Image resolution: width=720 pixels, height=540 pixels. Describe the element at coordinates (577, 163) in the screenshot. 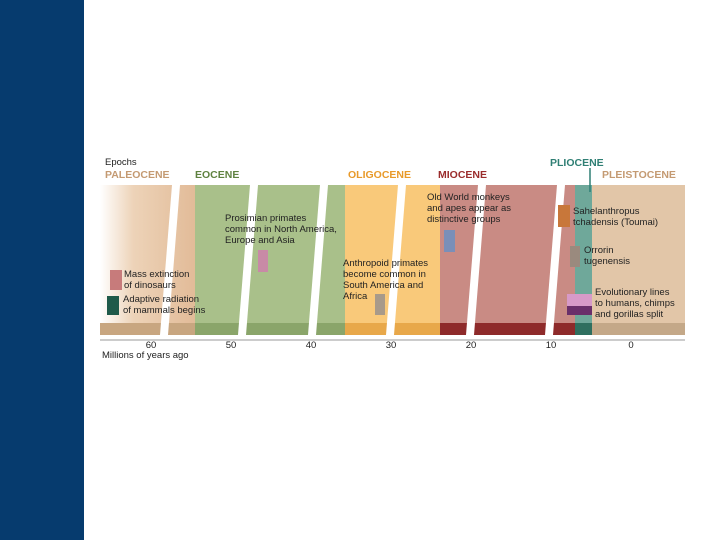

I see `epoch-label: PLIOCENE` at that location.